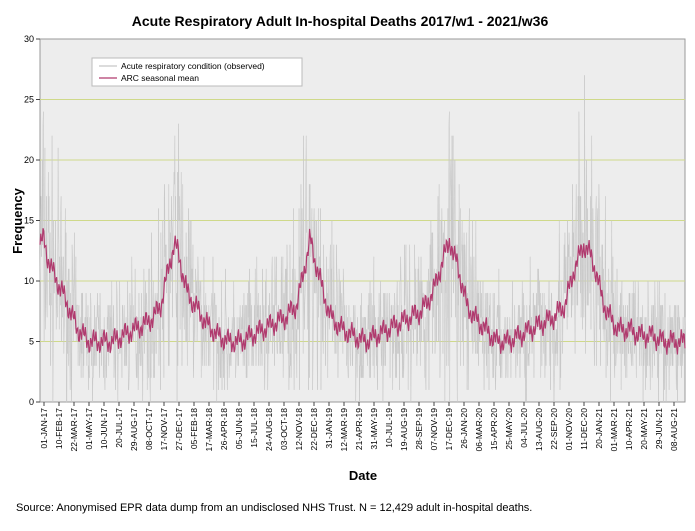 The width and height of the screenshot is (695, 531). I want to click on x-tick-label: 01-JAN-17, so click(44, 428).